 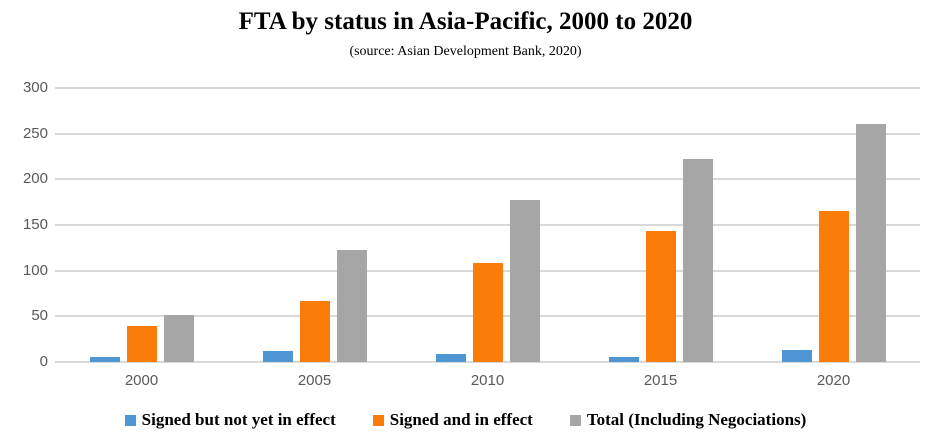 I want to click on bar-series1-2015, so click(x=623, y=359).